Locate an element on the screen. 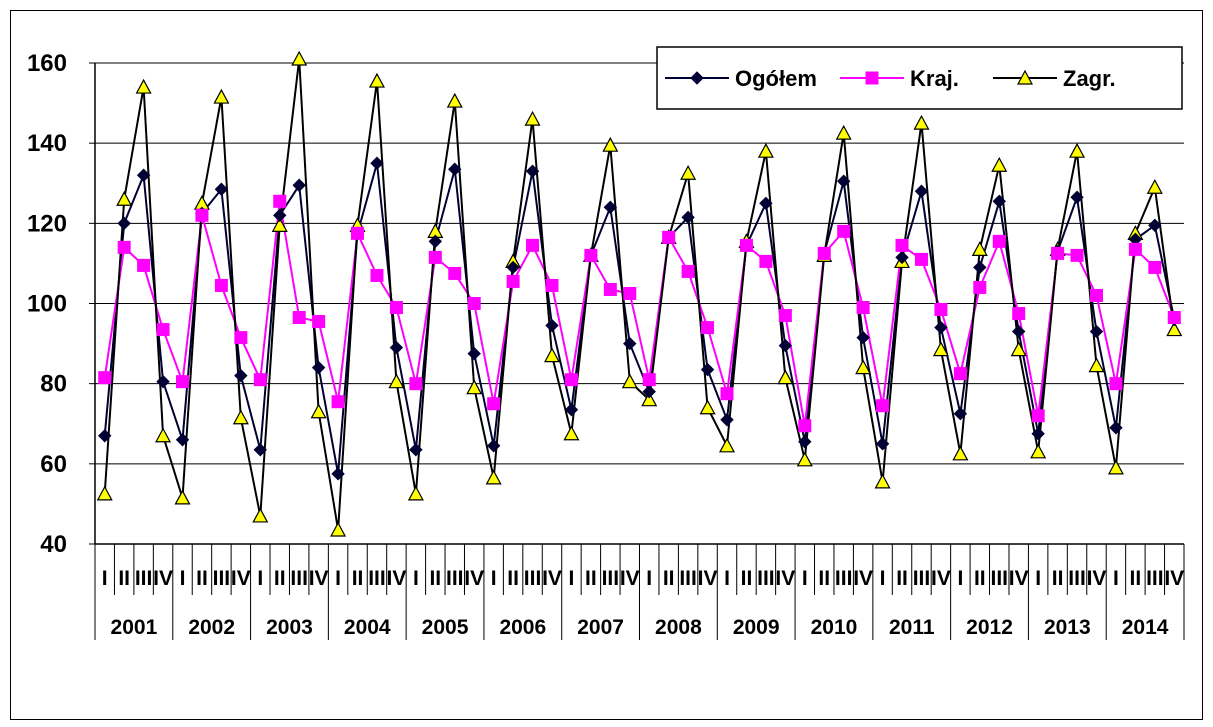  year-label: 2005 is located at coordinates (445, 627).